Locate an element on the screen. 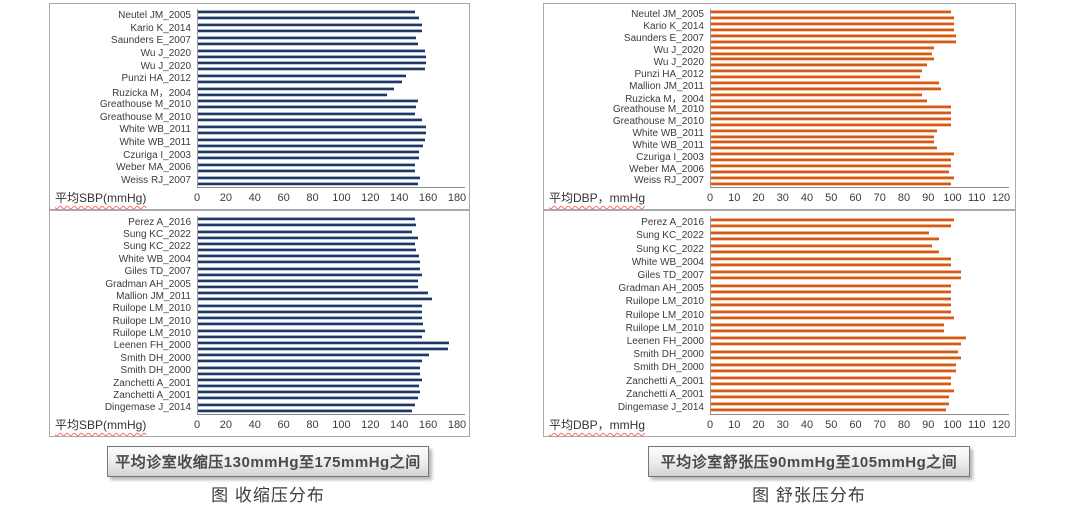 This screenshot has width=1080, height=506. study-row: Zanchetti A_2001 is located at coordinates (779, 394).